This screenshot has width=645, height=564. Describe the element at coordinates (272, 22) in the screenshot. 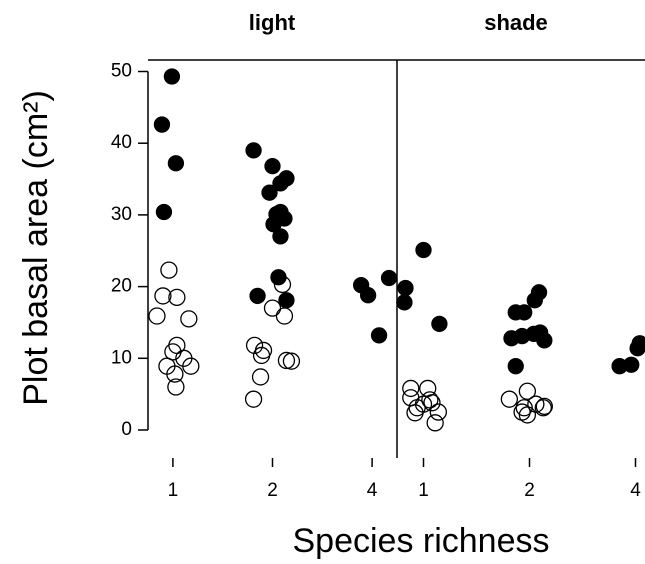

I see `panel-title: light` at that location.